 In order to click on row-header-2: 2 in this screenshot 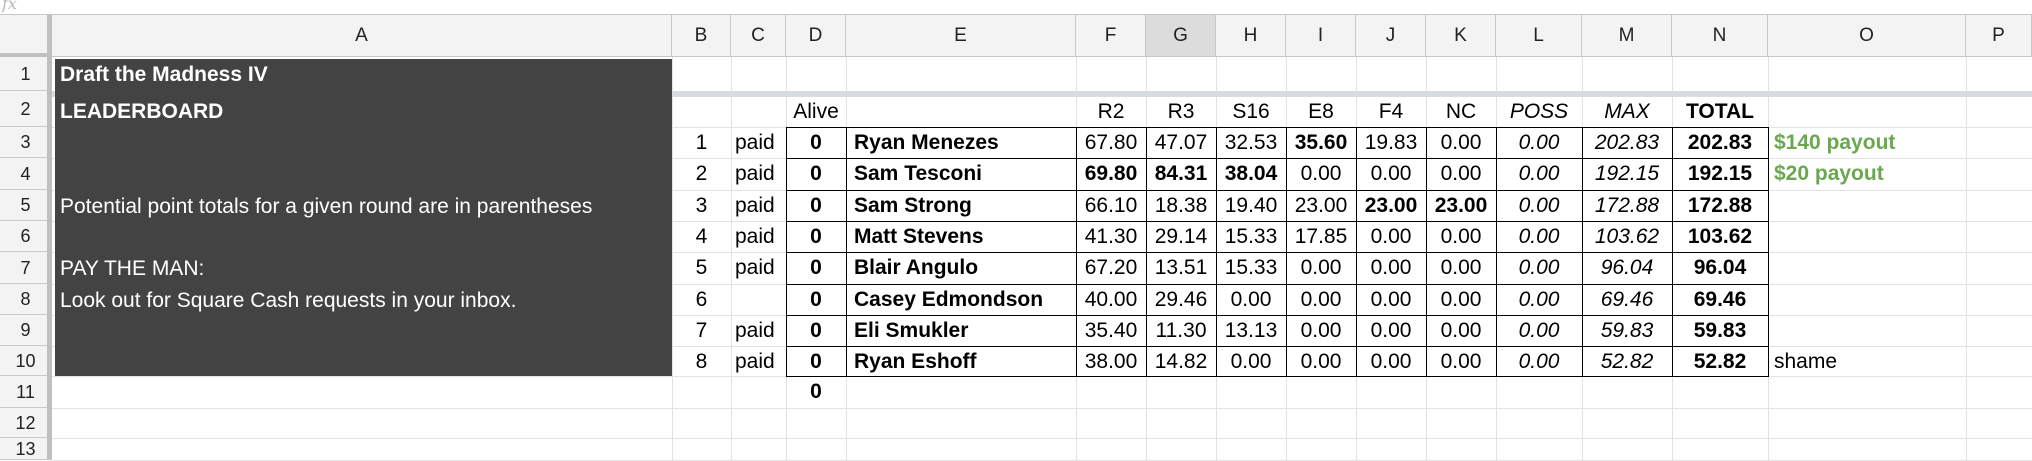, I will do `click(26, 109)`.